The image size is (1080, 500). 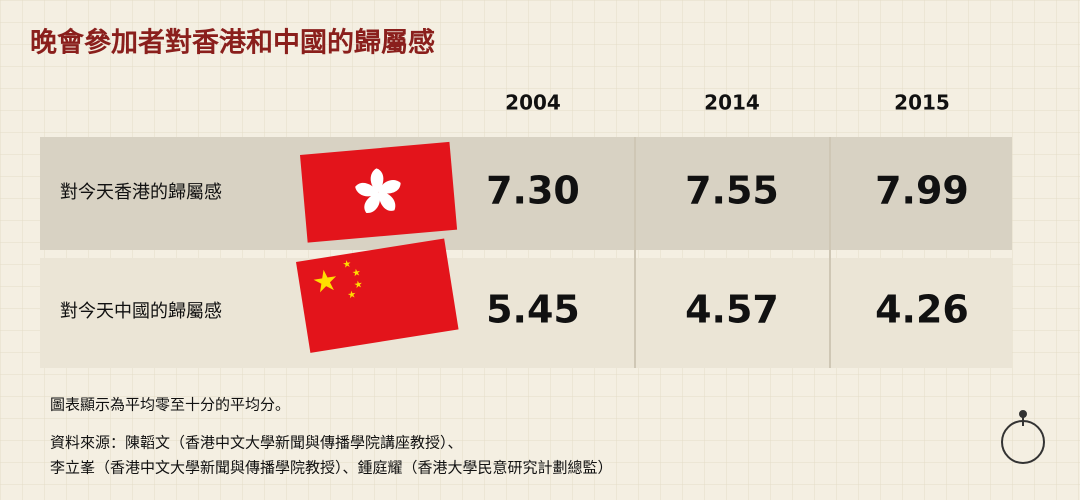 What do you see at coordinates (922, 310) in the screenshot?
I see `cell-value: 4.26` at bounding box center [922, 310].